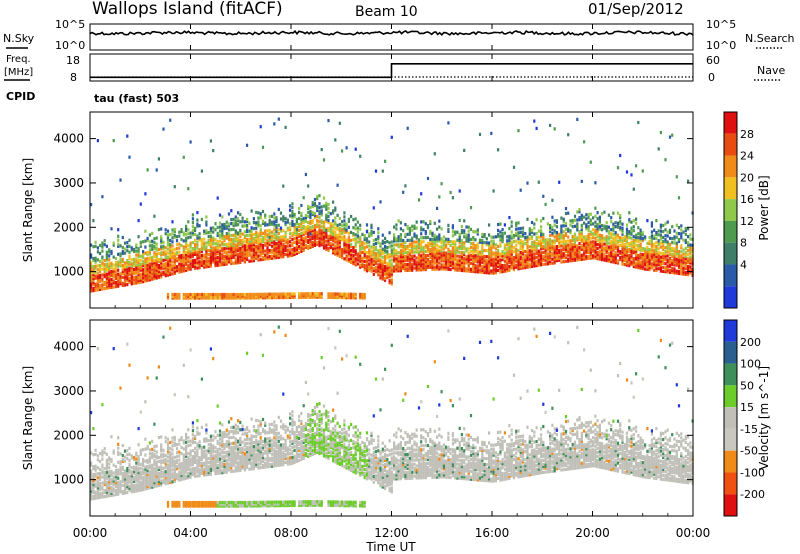  I want to click on colorbar-tick-label: 12, so click(747, 221).